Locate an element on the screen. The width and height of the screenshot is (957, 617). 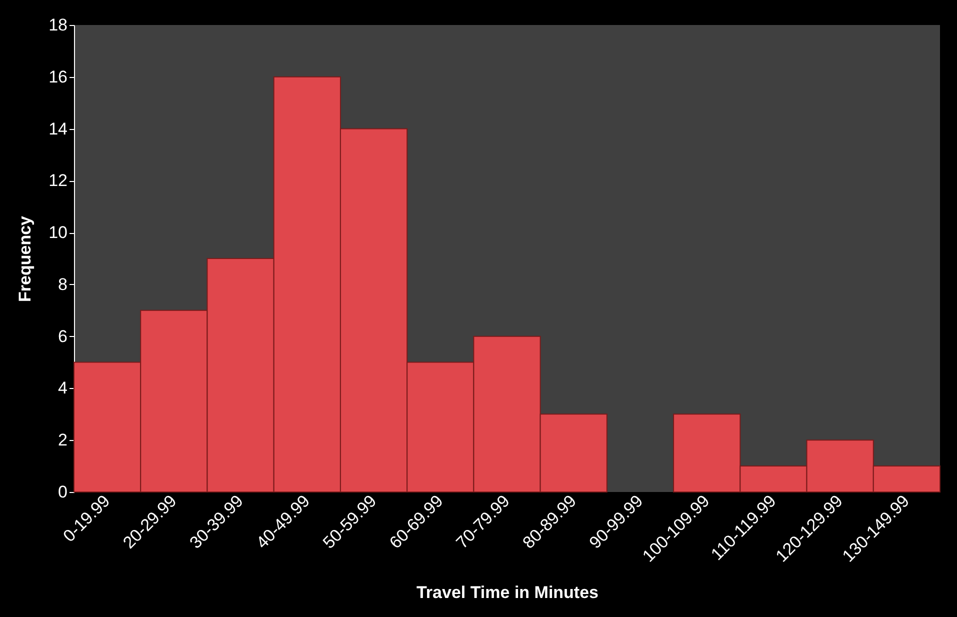
y-tick-label: 10 is located at coordinates (58, 232).